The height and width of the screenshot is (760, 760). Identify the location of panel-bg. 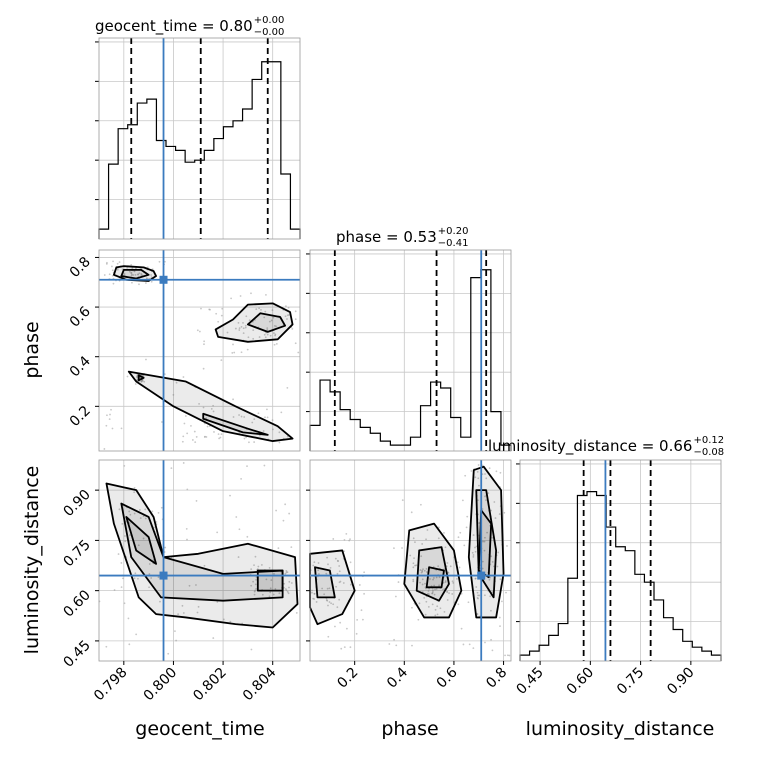
(410, 350).